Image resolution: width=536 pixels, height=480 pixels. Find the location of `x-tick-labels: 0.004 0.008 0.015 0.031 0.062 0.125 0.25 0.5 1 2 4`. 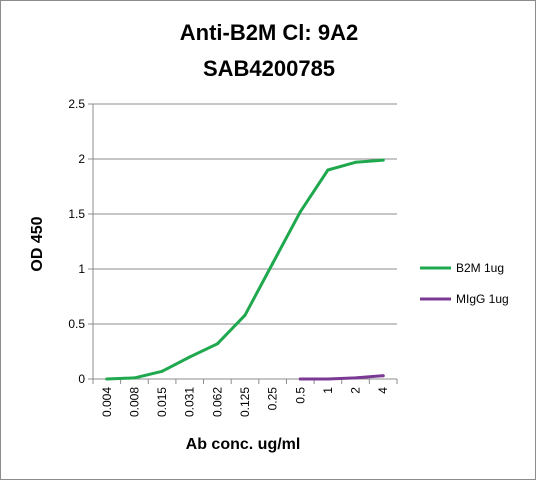

x-tick-labels: 0.004 0.008 0.015 0.031 0.062 0.125 0.25 0.5 1 2 4 is located at coordinates (245, 402).